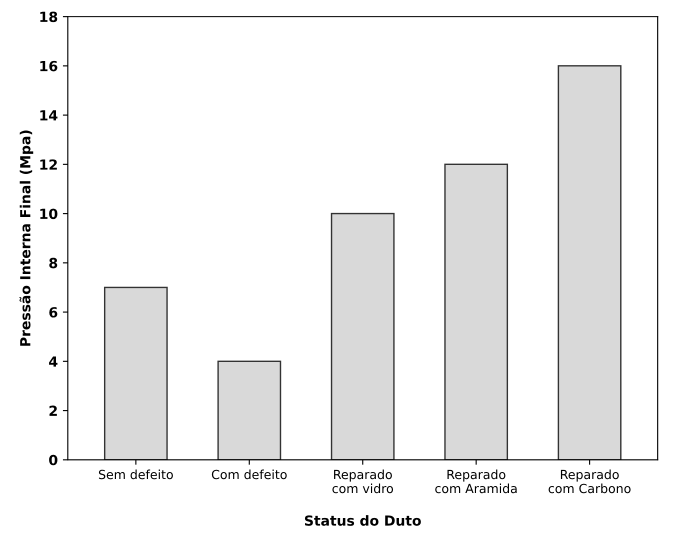 The height and width of the screenshot is (554, 678). Describe the element at coordinates (476, 482) in the screenshot. I see `x-tick-label: Reparado com Aramida` at that location.